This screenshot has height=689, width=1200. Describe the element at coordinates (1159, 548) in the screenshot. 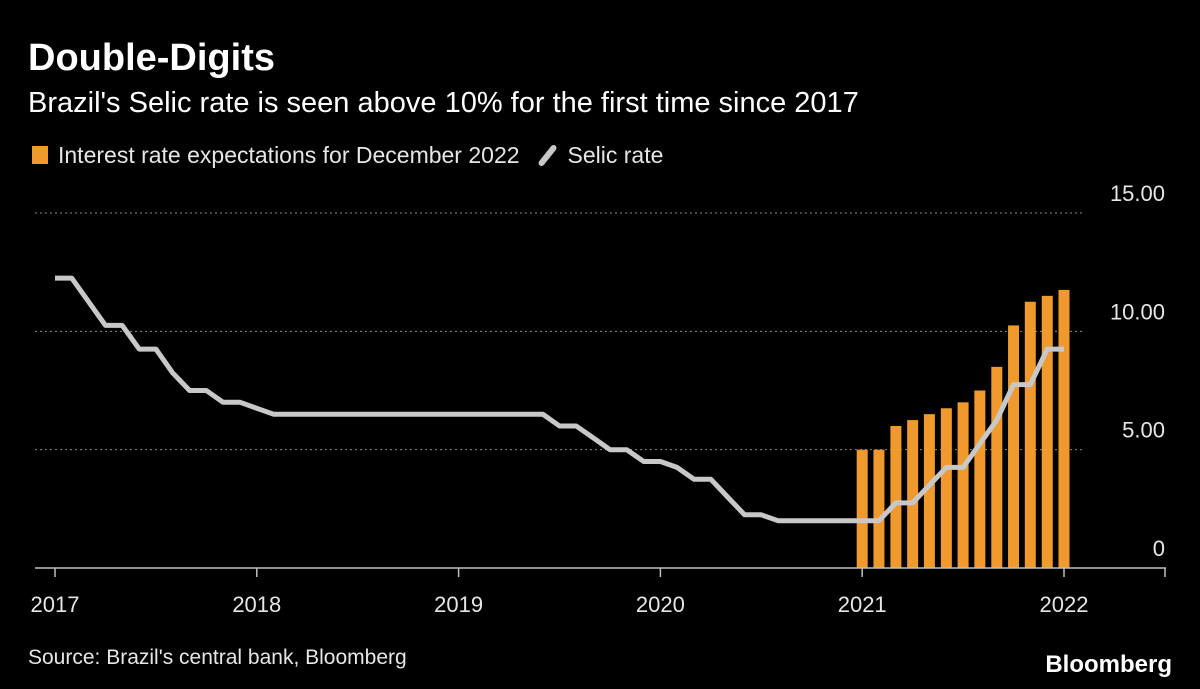

I see `y-tick-label: 0` at that location.